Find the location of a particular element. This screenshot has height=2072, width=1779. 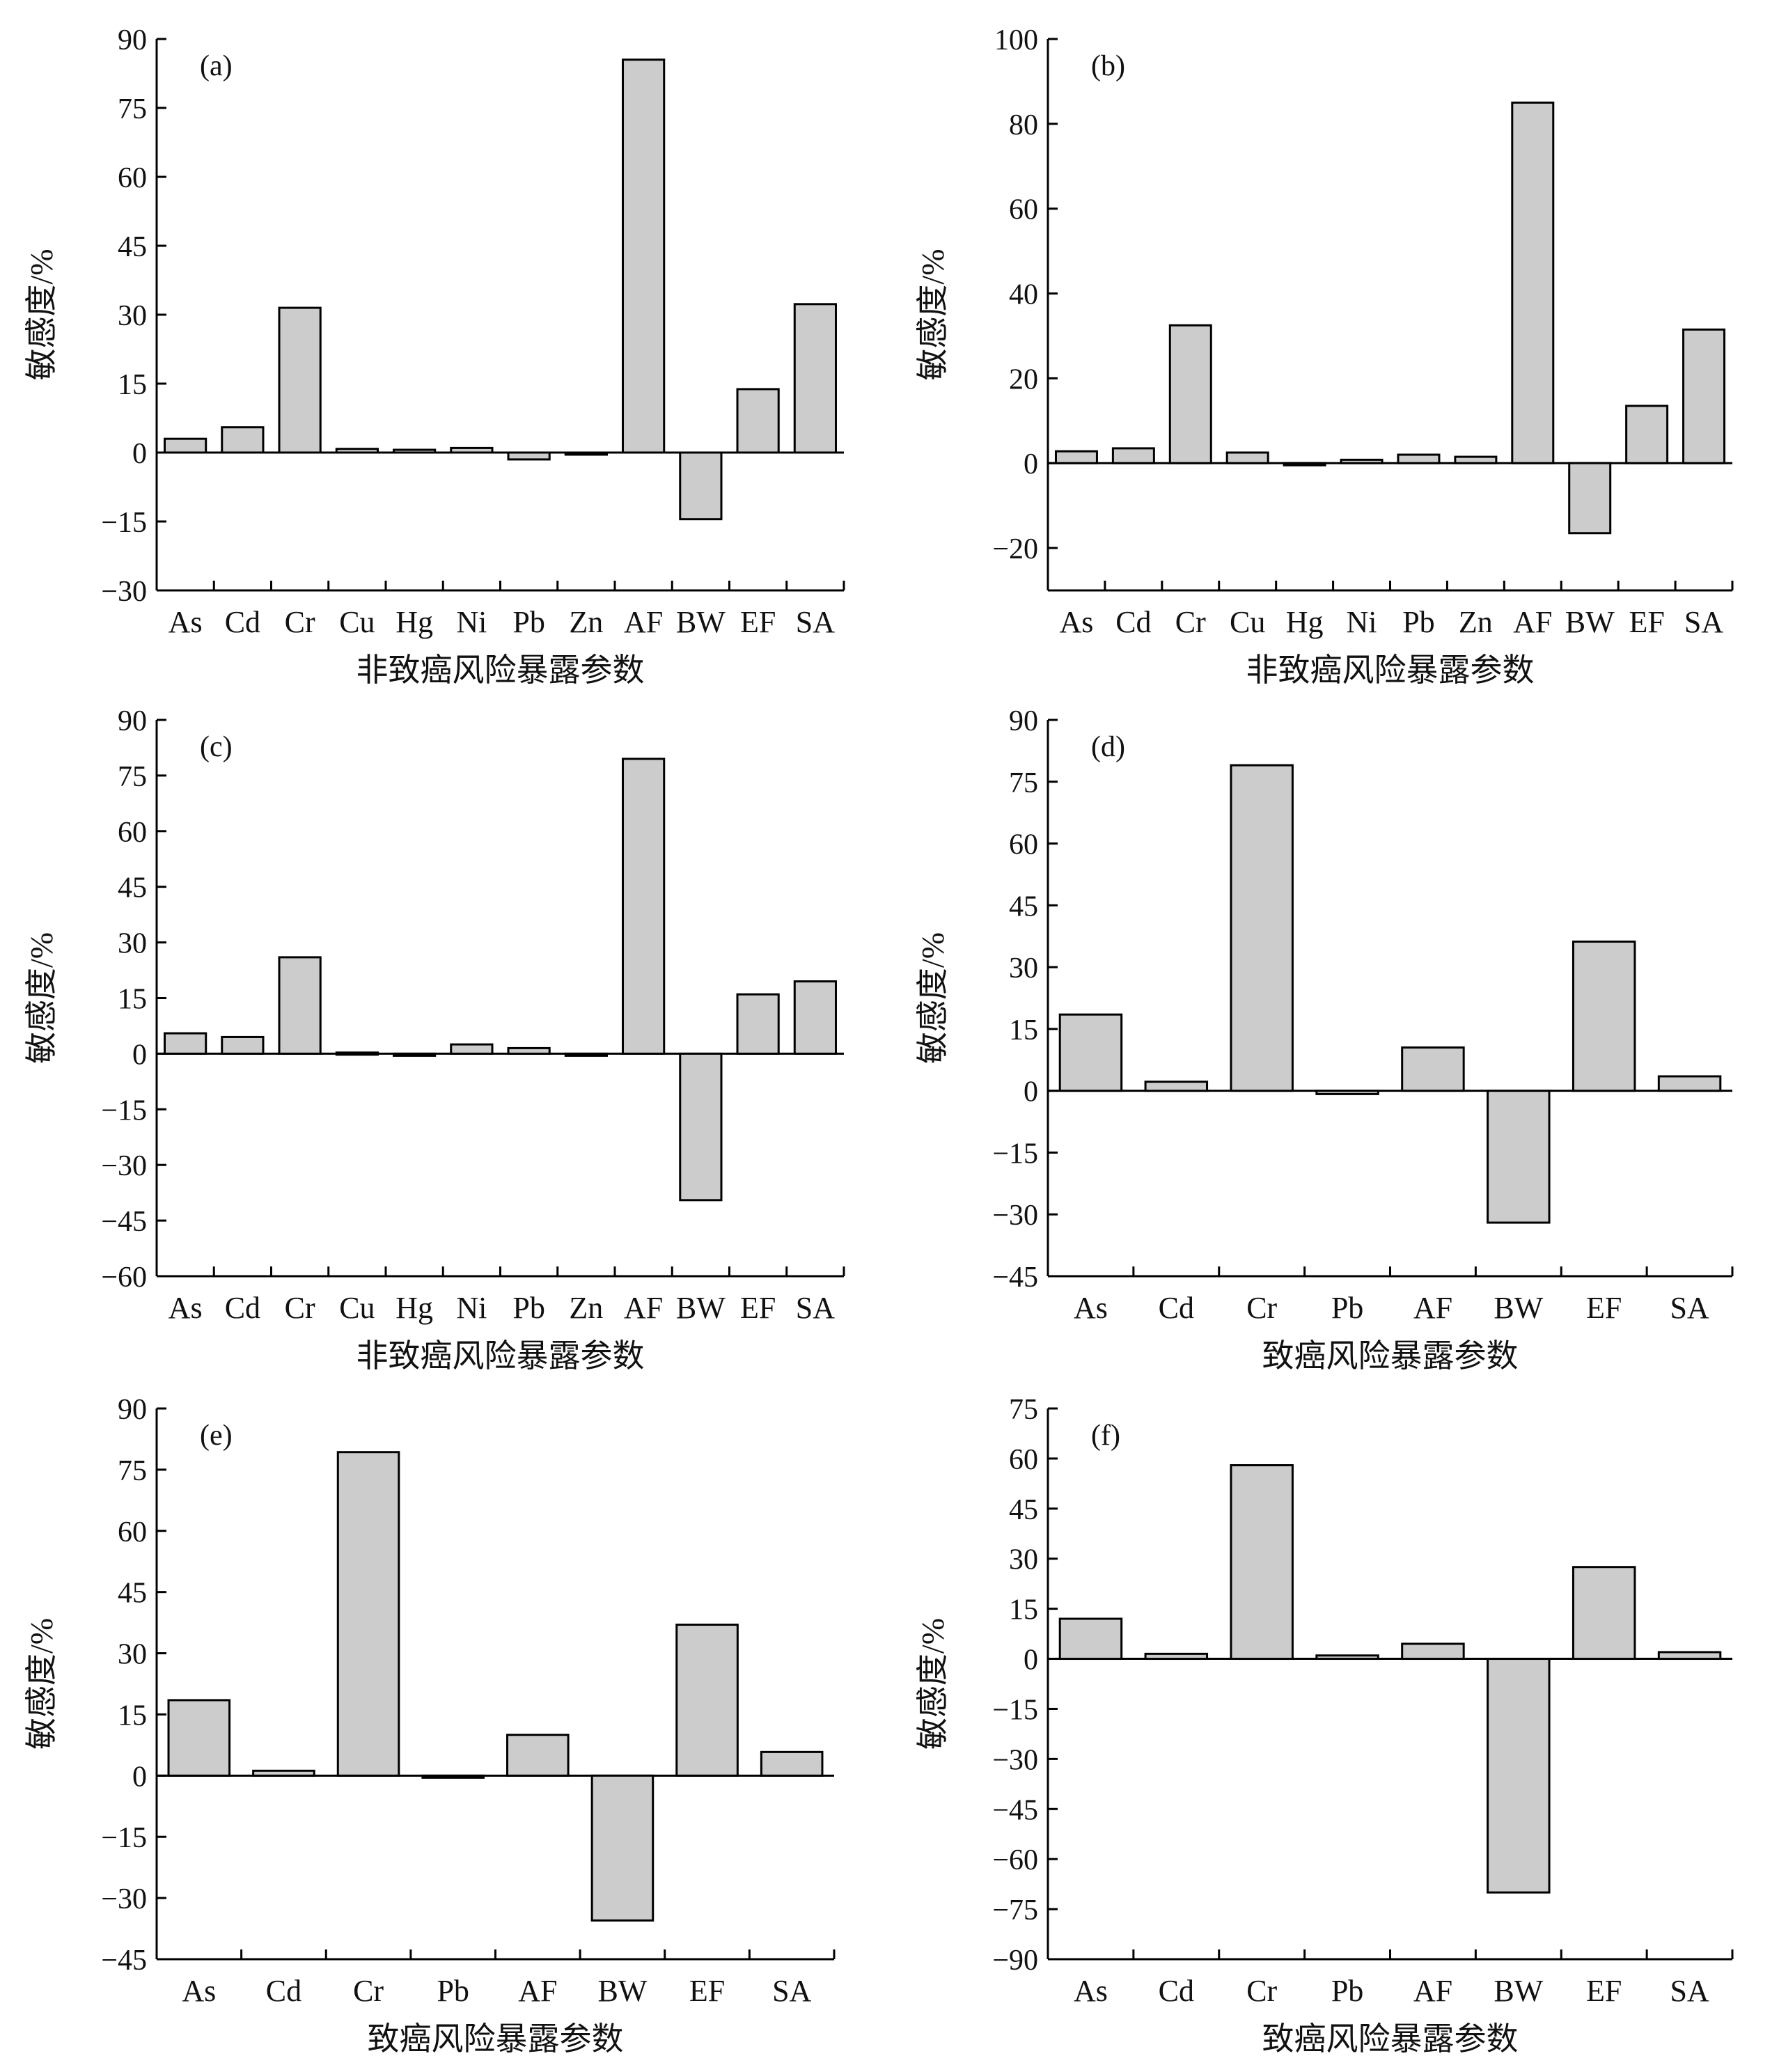

x-tick-label: Cu is located at coordinates (1247, 622).